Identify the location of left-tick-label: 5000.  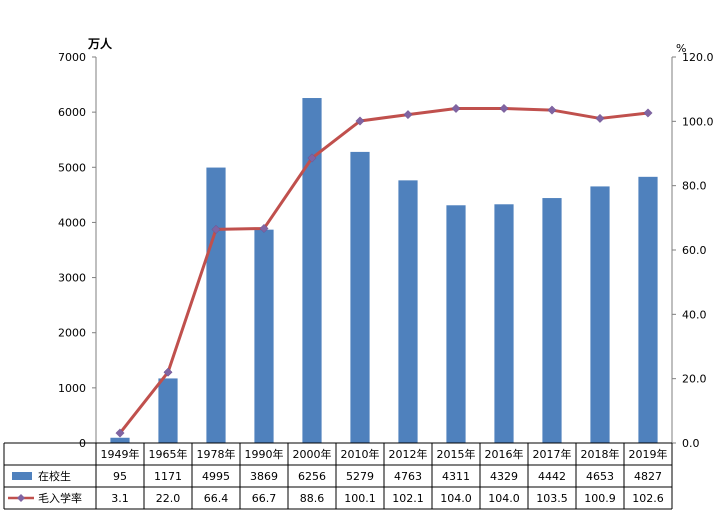
(72, 167).